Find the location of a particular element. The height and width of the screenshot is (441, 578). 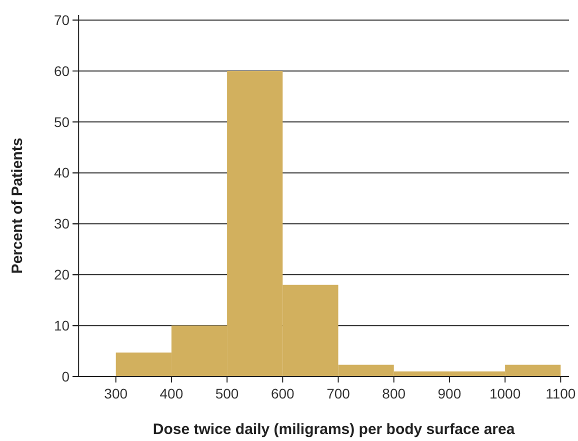

y-tick-label: 10 is located at coordinates (62, 325).